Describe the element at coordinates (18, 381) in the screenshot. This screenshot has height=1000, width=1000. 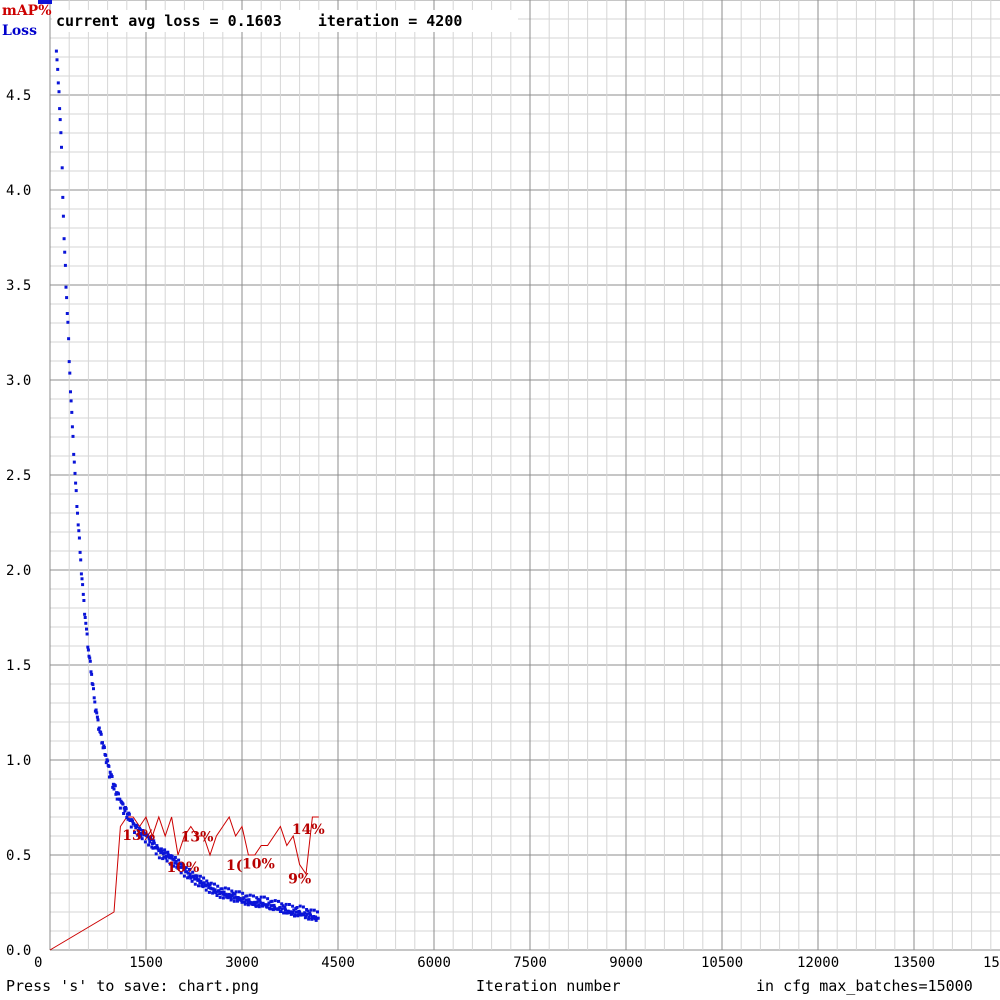
I see `y-tick-label: 3.0` at that location.